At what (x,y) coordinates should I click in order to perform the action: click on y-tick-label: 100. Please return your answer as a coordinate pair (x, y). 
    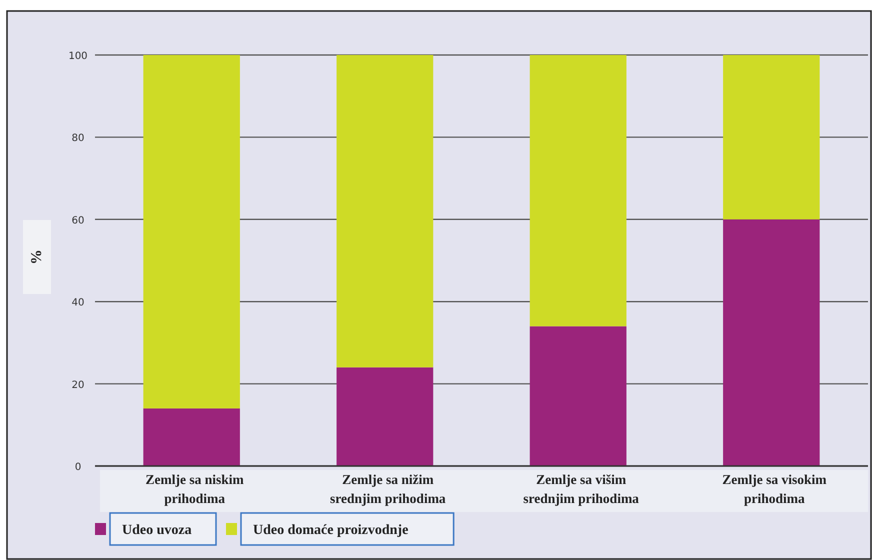
    Looking at the image, I should click on (78, 56).